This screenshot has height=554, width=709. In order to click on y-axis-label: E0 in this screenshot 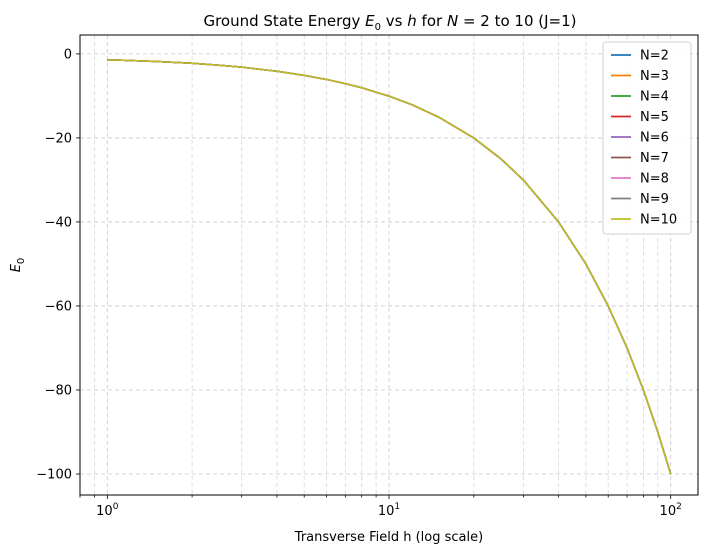, I will do `click(18, 265)`.